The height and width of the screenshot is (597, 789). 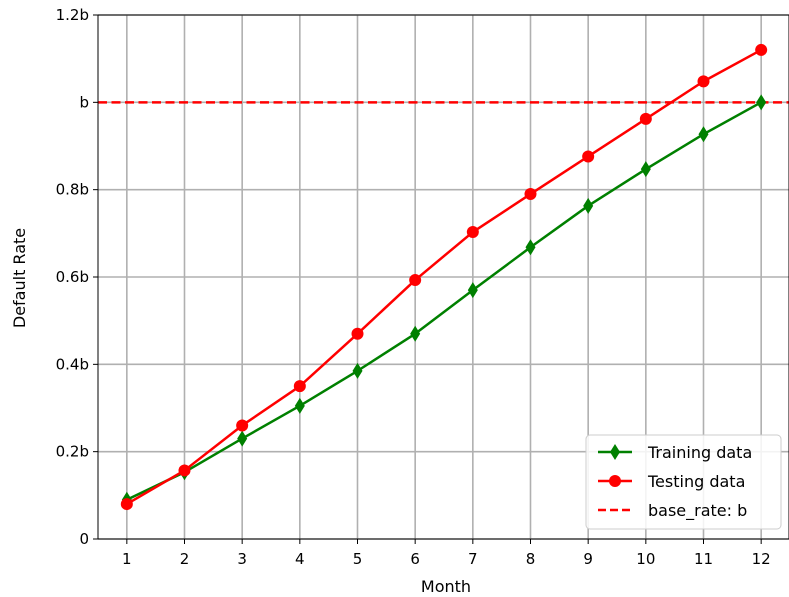 I want to click on x-tick-label: 9, so click(x=588, y=559).